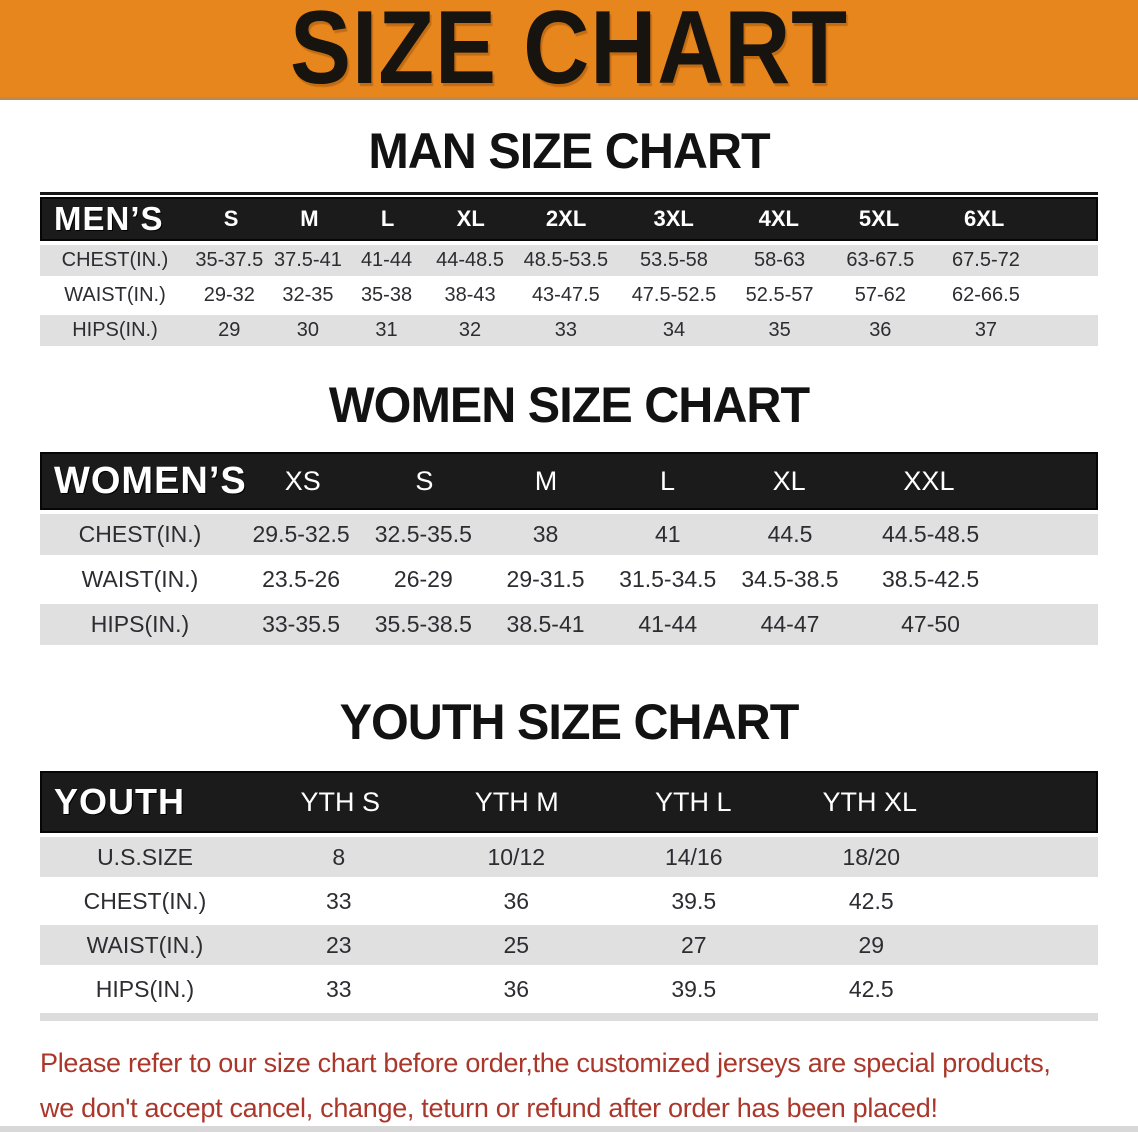  What do you see at coordinates (674, 330) in the screenshot?
I see `value-cell: 34` at bounding box center [674, 330].